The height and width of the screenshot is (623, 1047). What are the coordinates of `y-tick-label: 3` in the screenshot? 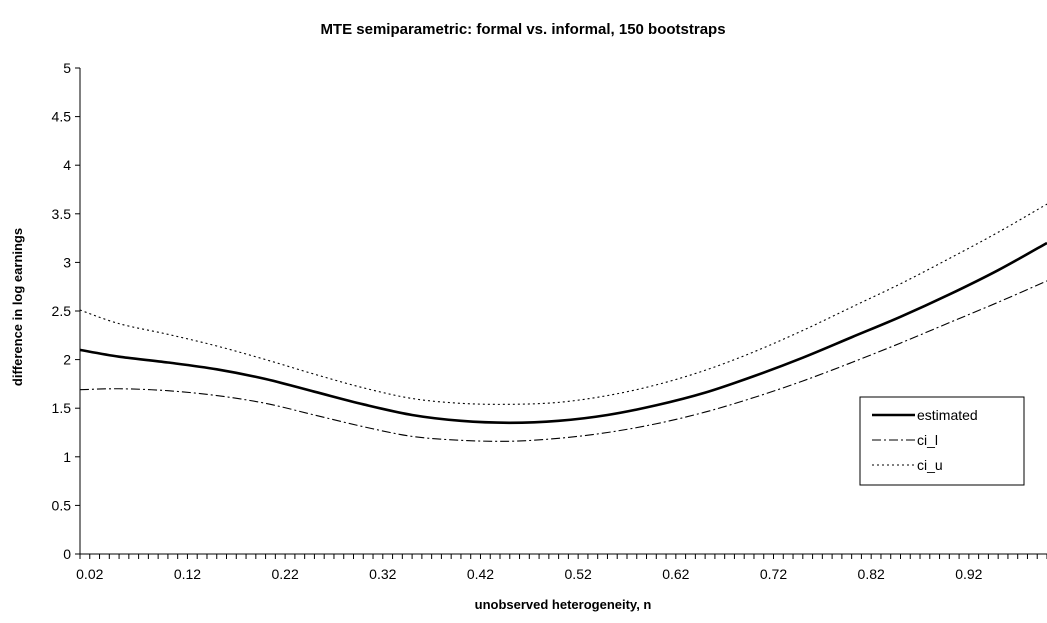 It's located at (67, 262).